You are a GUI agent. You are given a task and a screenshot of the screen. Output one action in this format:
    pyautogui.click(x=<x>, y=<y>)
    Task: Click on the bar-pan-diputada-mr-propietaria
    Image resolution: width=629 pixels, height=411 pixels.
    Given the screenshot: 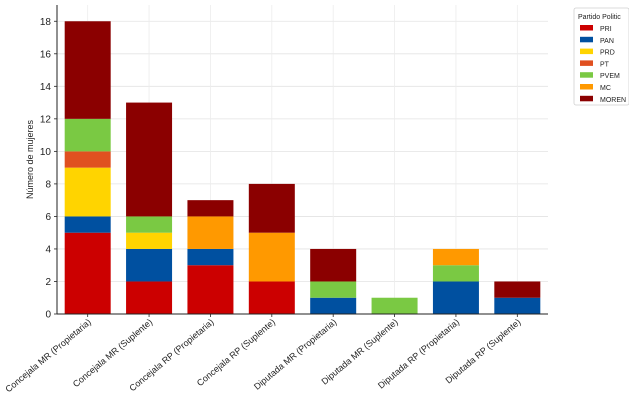 What is the action you would take?
    pyautogui.click(x=333, y=305)
    